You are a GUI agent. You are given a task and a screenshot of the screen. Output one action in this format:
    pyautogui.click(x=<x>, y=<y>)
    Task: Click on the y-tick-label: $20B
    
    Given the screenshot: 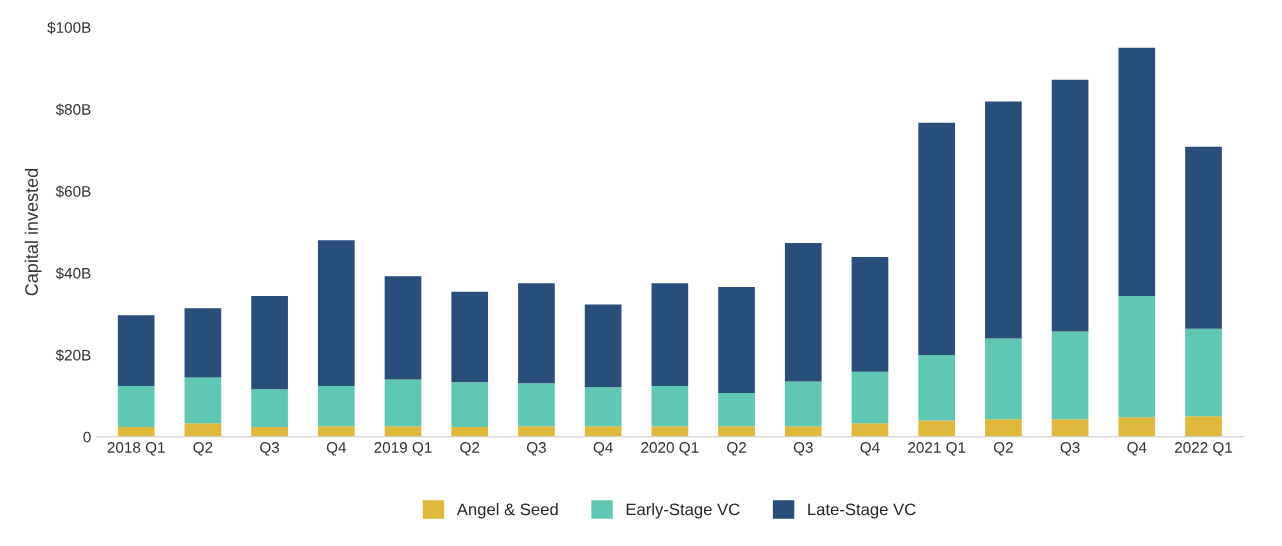 What is the action you would take?
    pyautogui.click(x=73, y=355)
    